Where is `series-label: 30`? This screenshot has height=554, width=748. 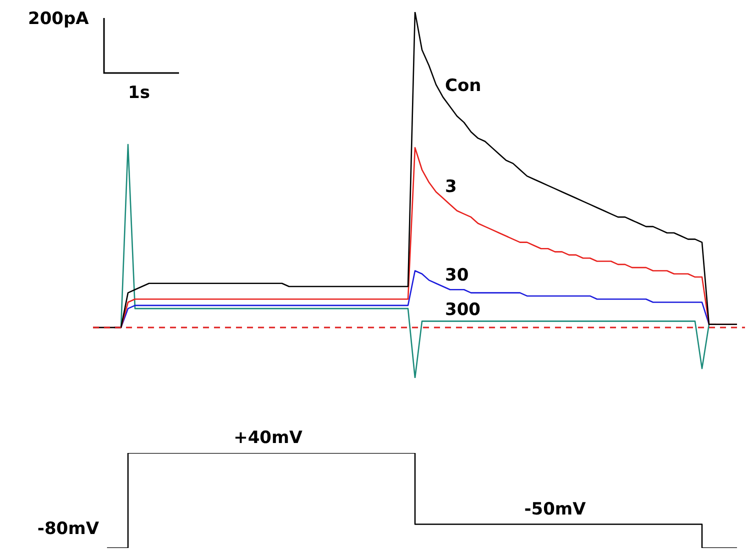 series-label: 30 is located at coordinates (457, 276).